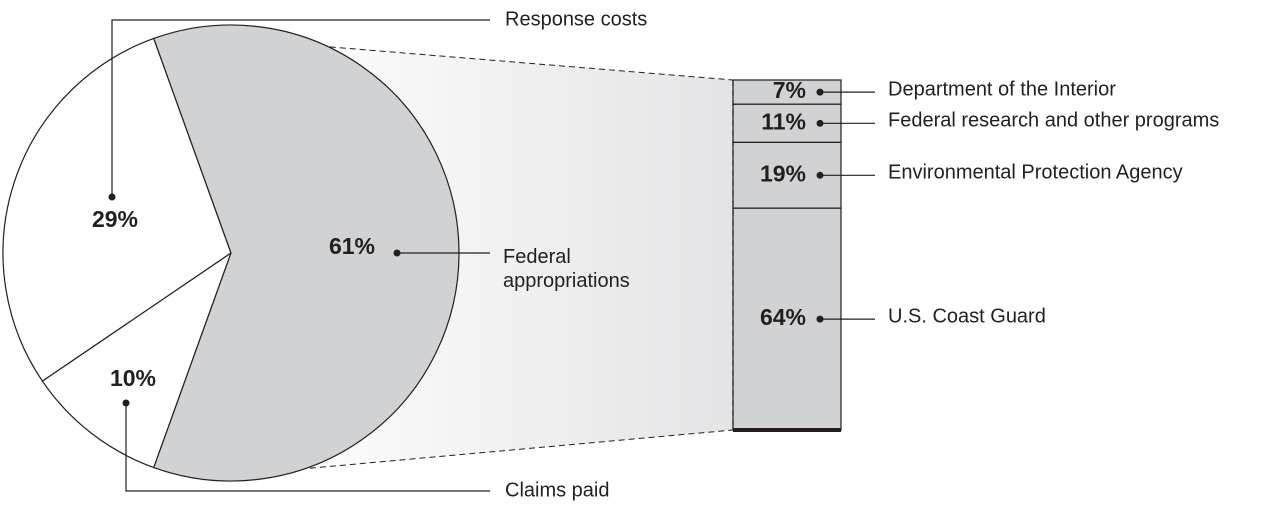  Describe the element at coordinates (133, 378) in the screenshot. I see `slice-label: 10%` at that location.